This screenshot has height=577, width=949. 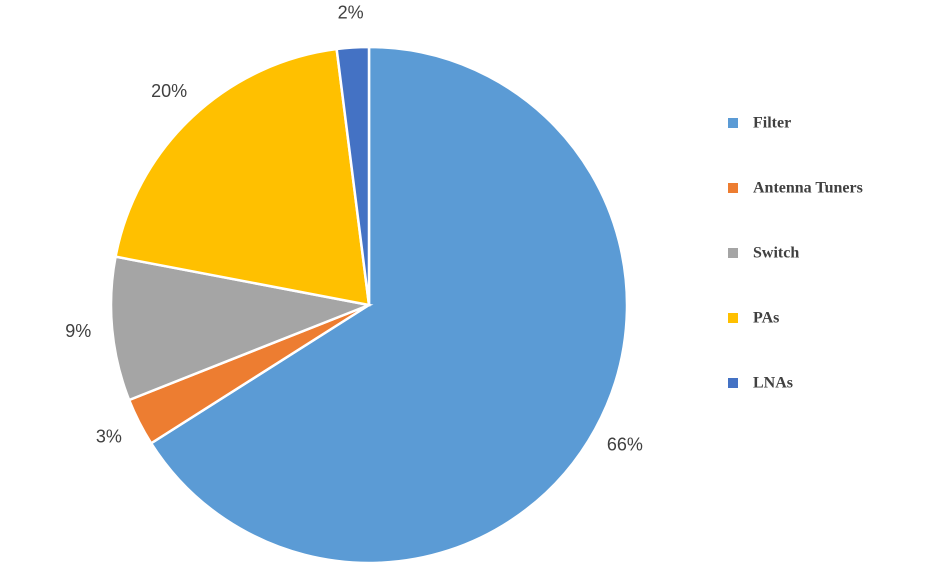 I want to click on data-label: 2%, so click(x=351, y=12).